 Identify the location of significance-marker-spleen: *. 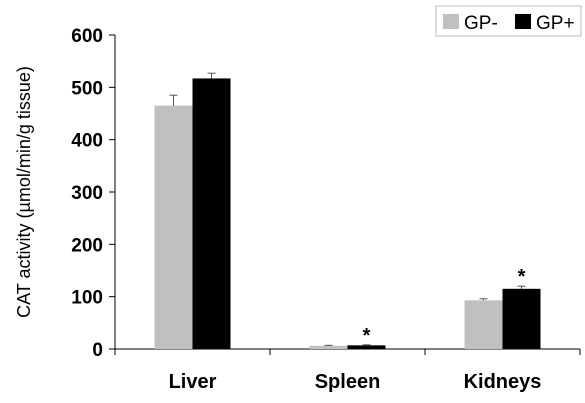
(367, 336).